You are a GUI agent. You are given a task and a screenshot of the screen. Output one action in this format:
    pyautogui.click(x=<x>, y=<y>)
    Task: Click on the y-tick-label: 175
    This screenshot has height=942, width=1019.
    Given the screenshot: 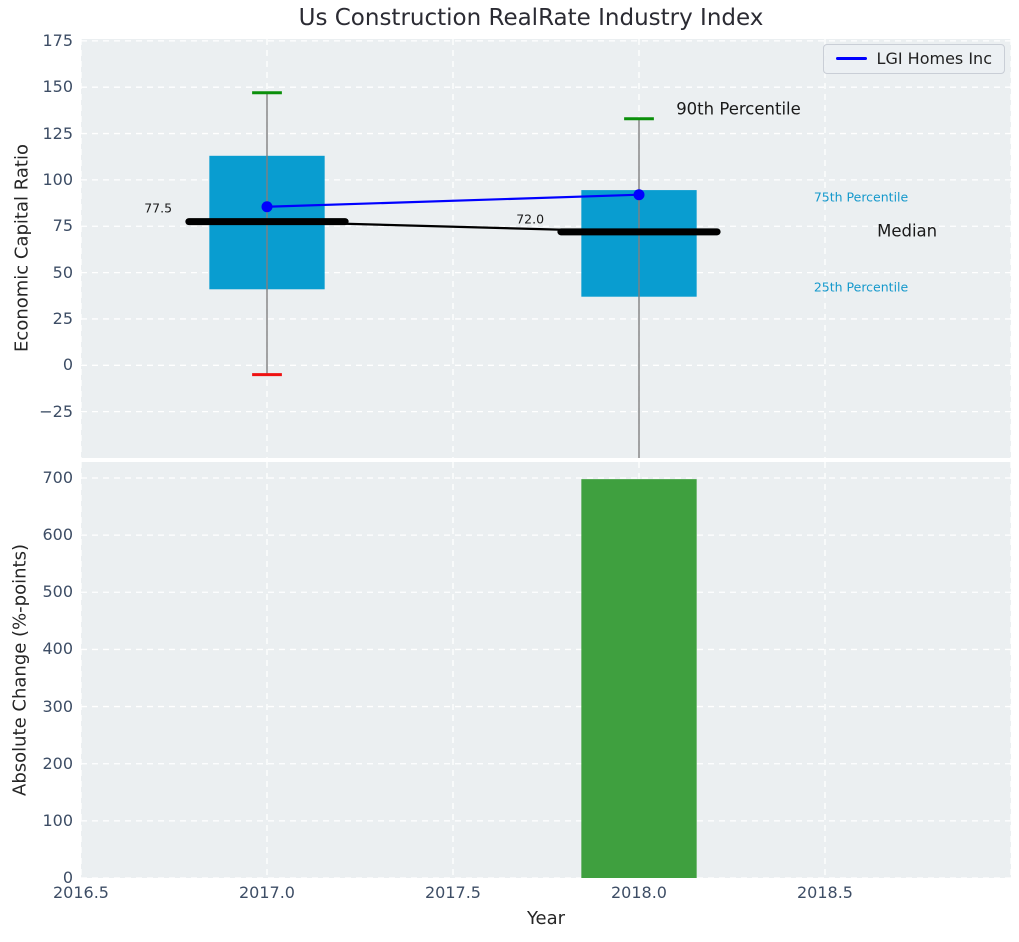 What is the action you would take?
    pyautogui.click(x=57, y=40)
    